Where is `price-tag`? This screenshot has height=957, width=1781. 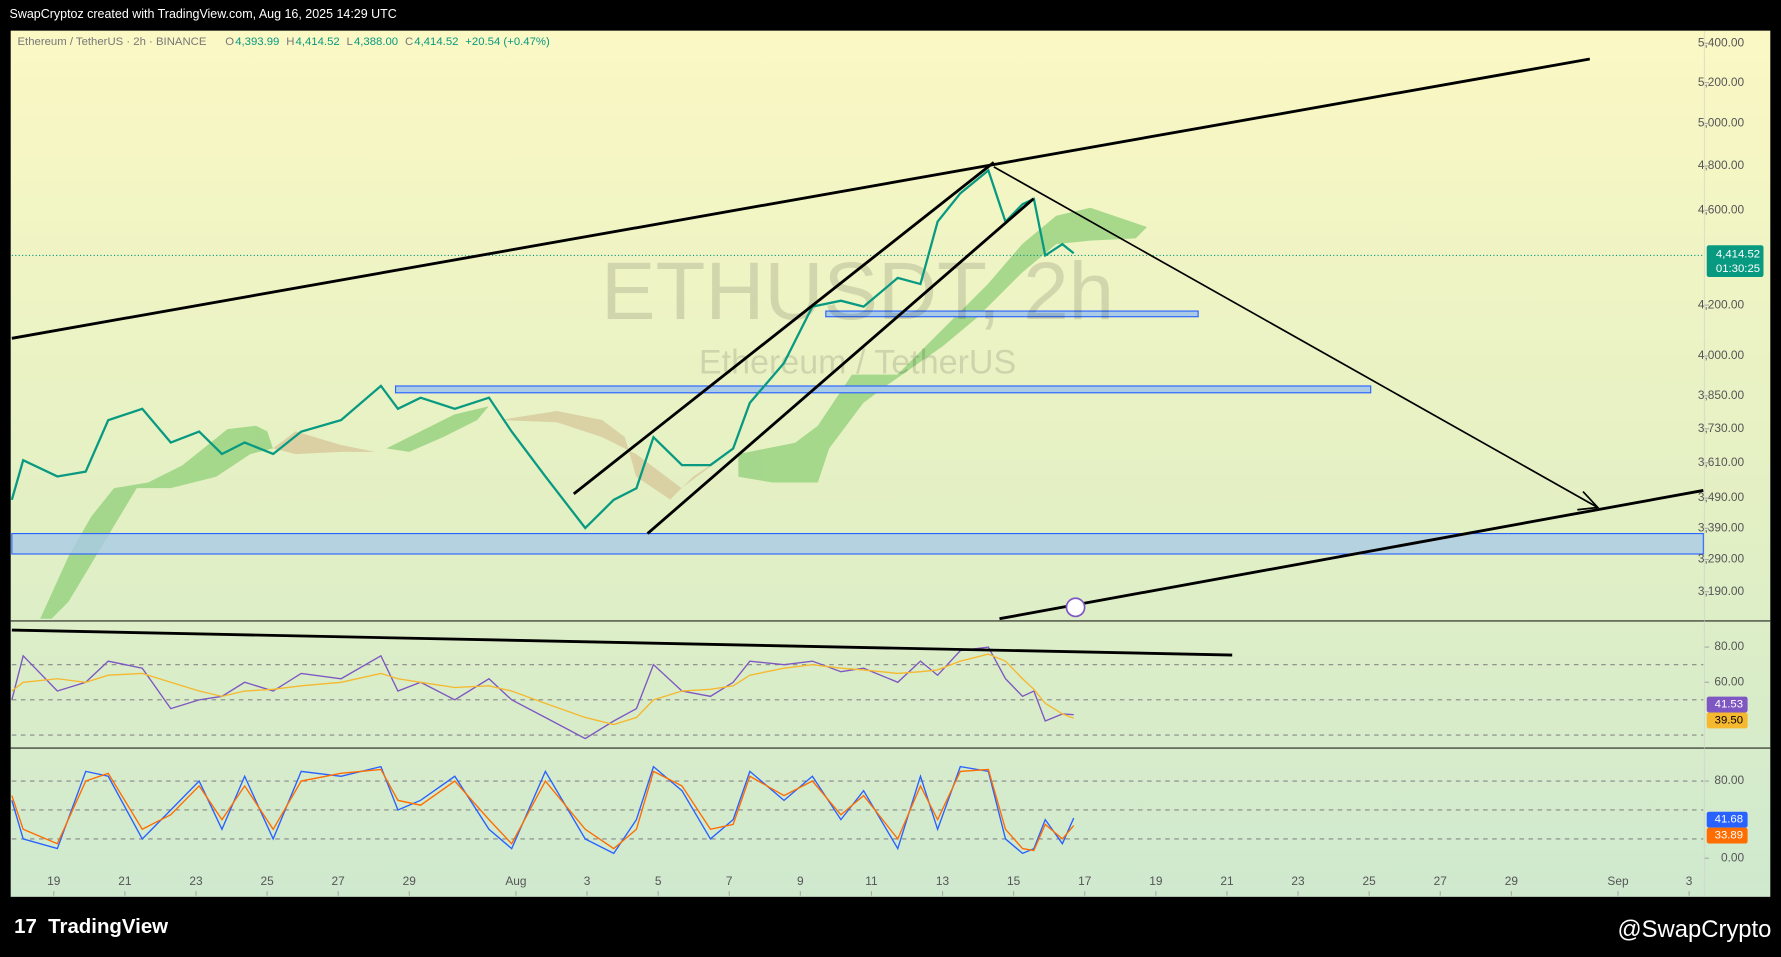
price-tag is located at coordinates (1735, 261).